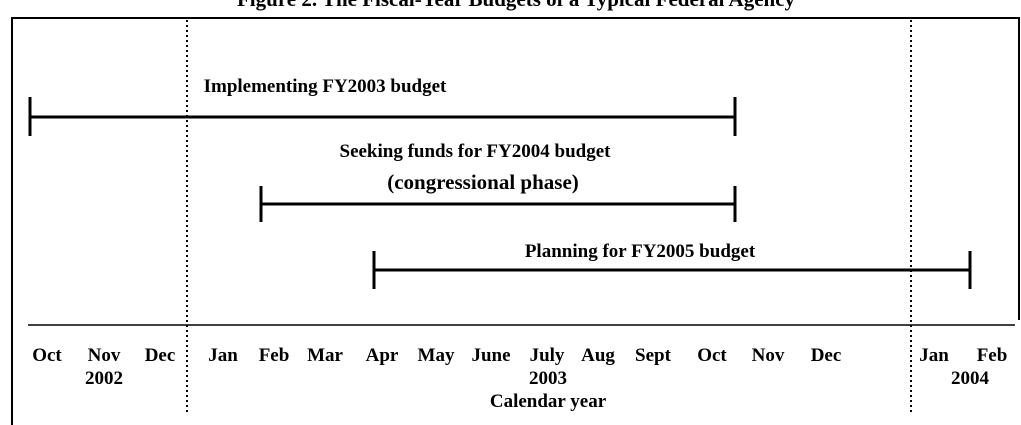  What do you see at coordinates (490, 355) in the screenshot?
I see `month-label: June` at bounding box center [490, 355].